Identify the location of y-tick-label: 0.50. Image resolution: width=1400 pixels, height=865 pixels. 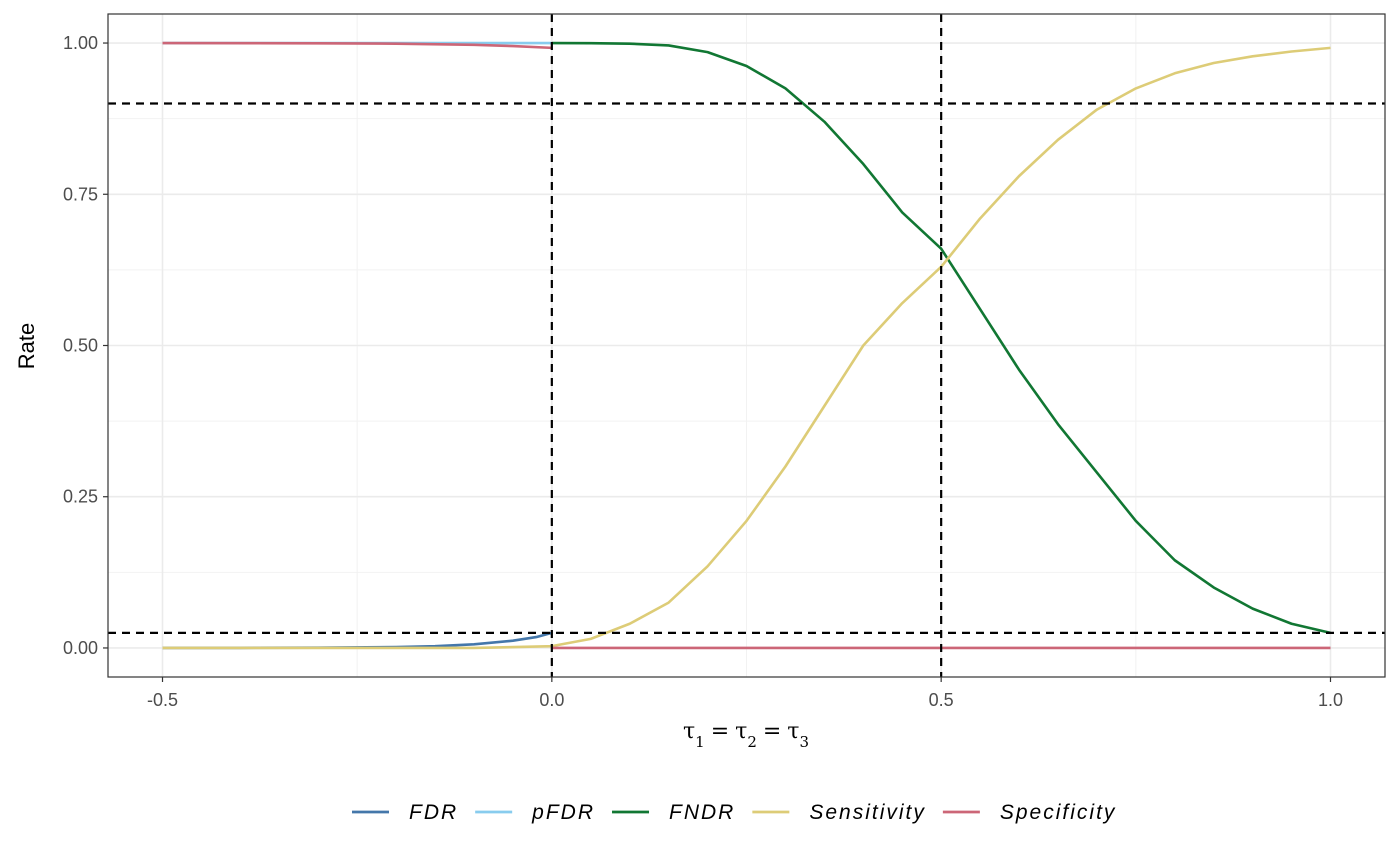
(80, 346).